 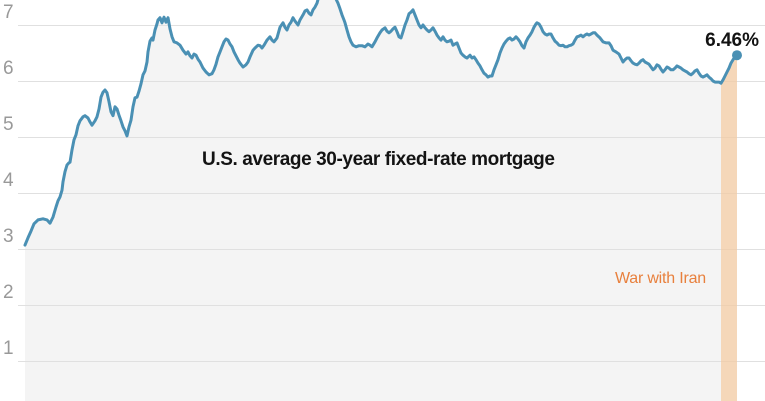 I want to click on latest-point-dot, so click(x=737, y=55).